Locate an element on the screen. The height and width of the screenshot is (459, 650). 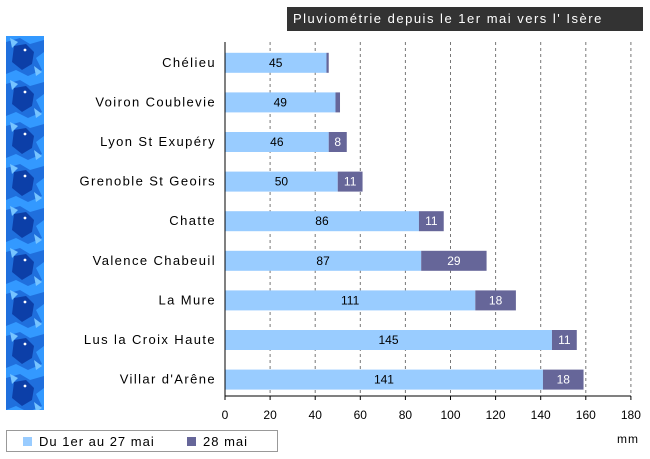
data-label: 111 is located at coordinates (350, 300).